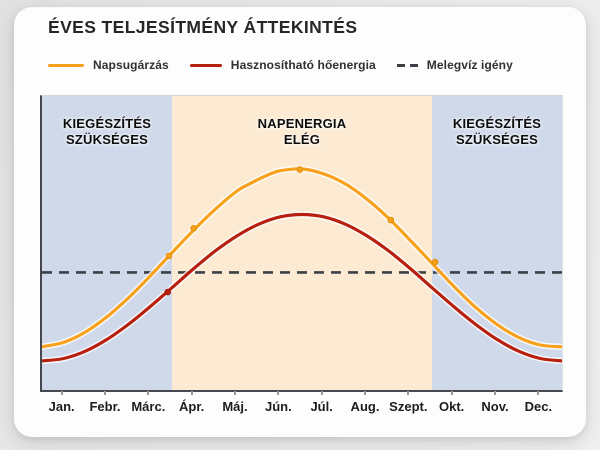 This screenshot has height=450, width=600. I want to click on x-axis-label: Ápr., so click(192, 406).